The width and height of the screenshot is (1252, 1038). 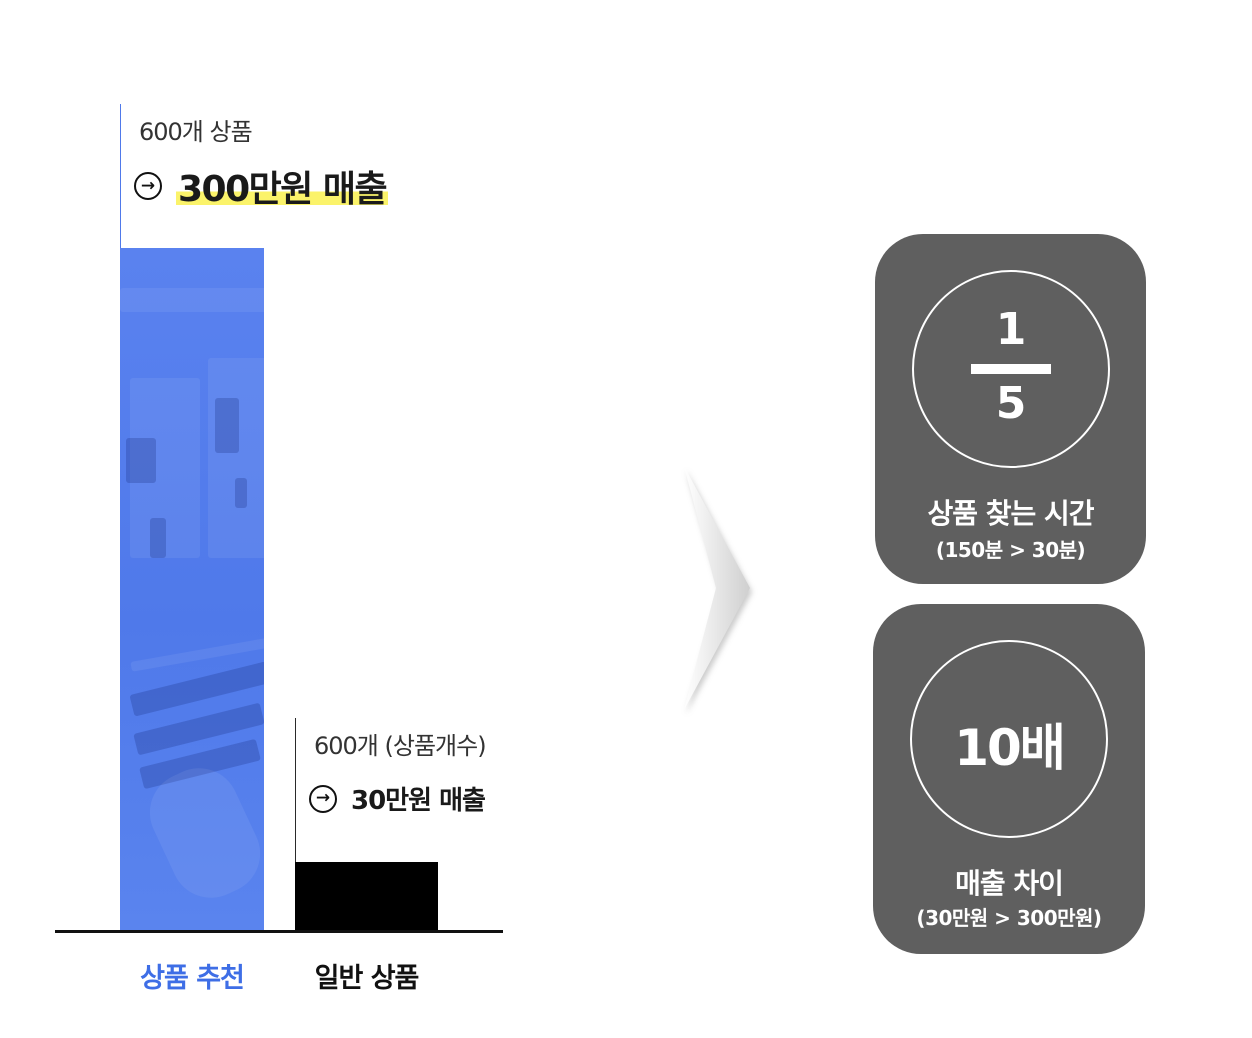 What do you see at coordinates (1009, 883) in the screenshot?
I see `card-title: 매출 차이` at bounding box center [1009, 883].